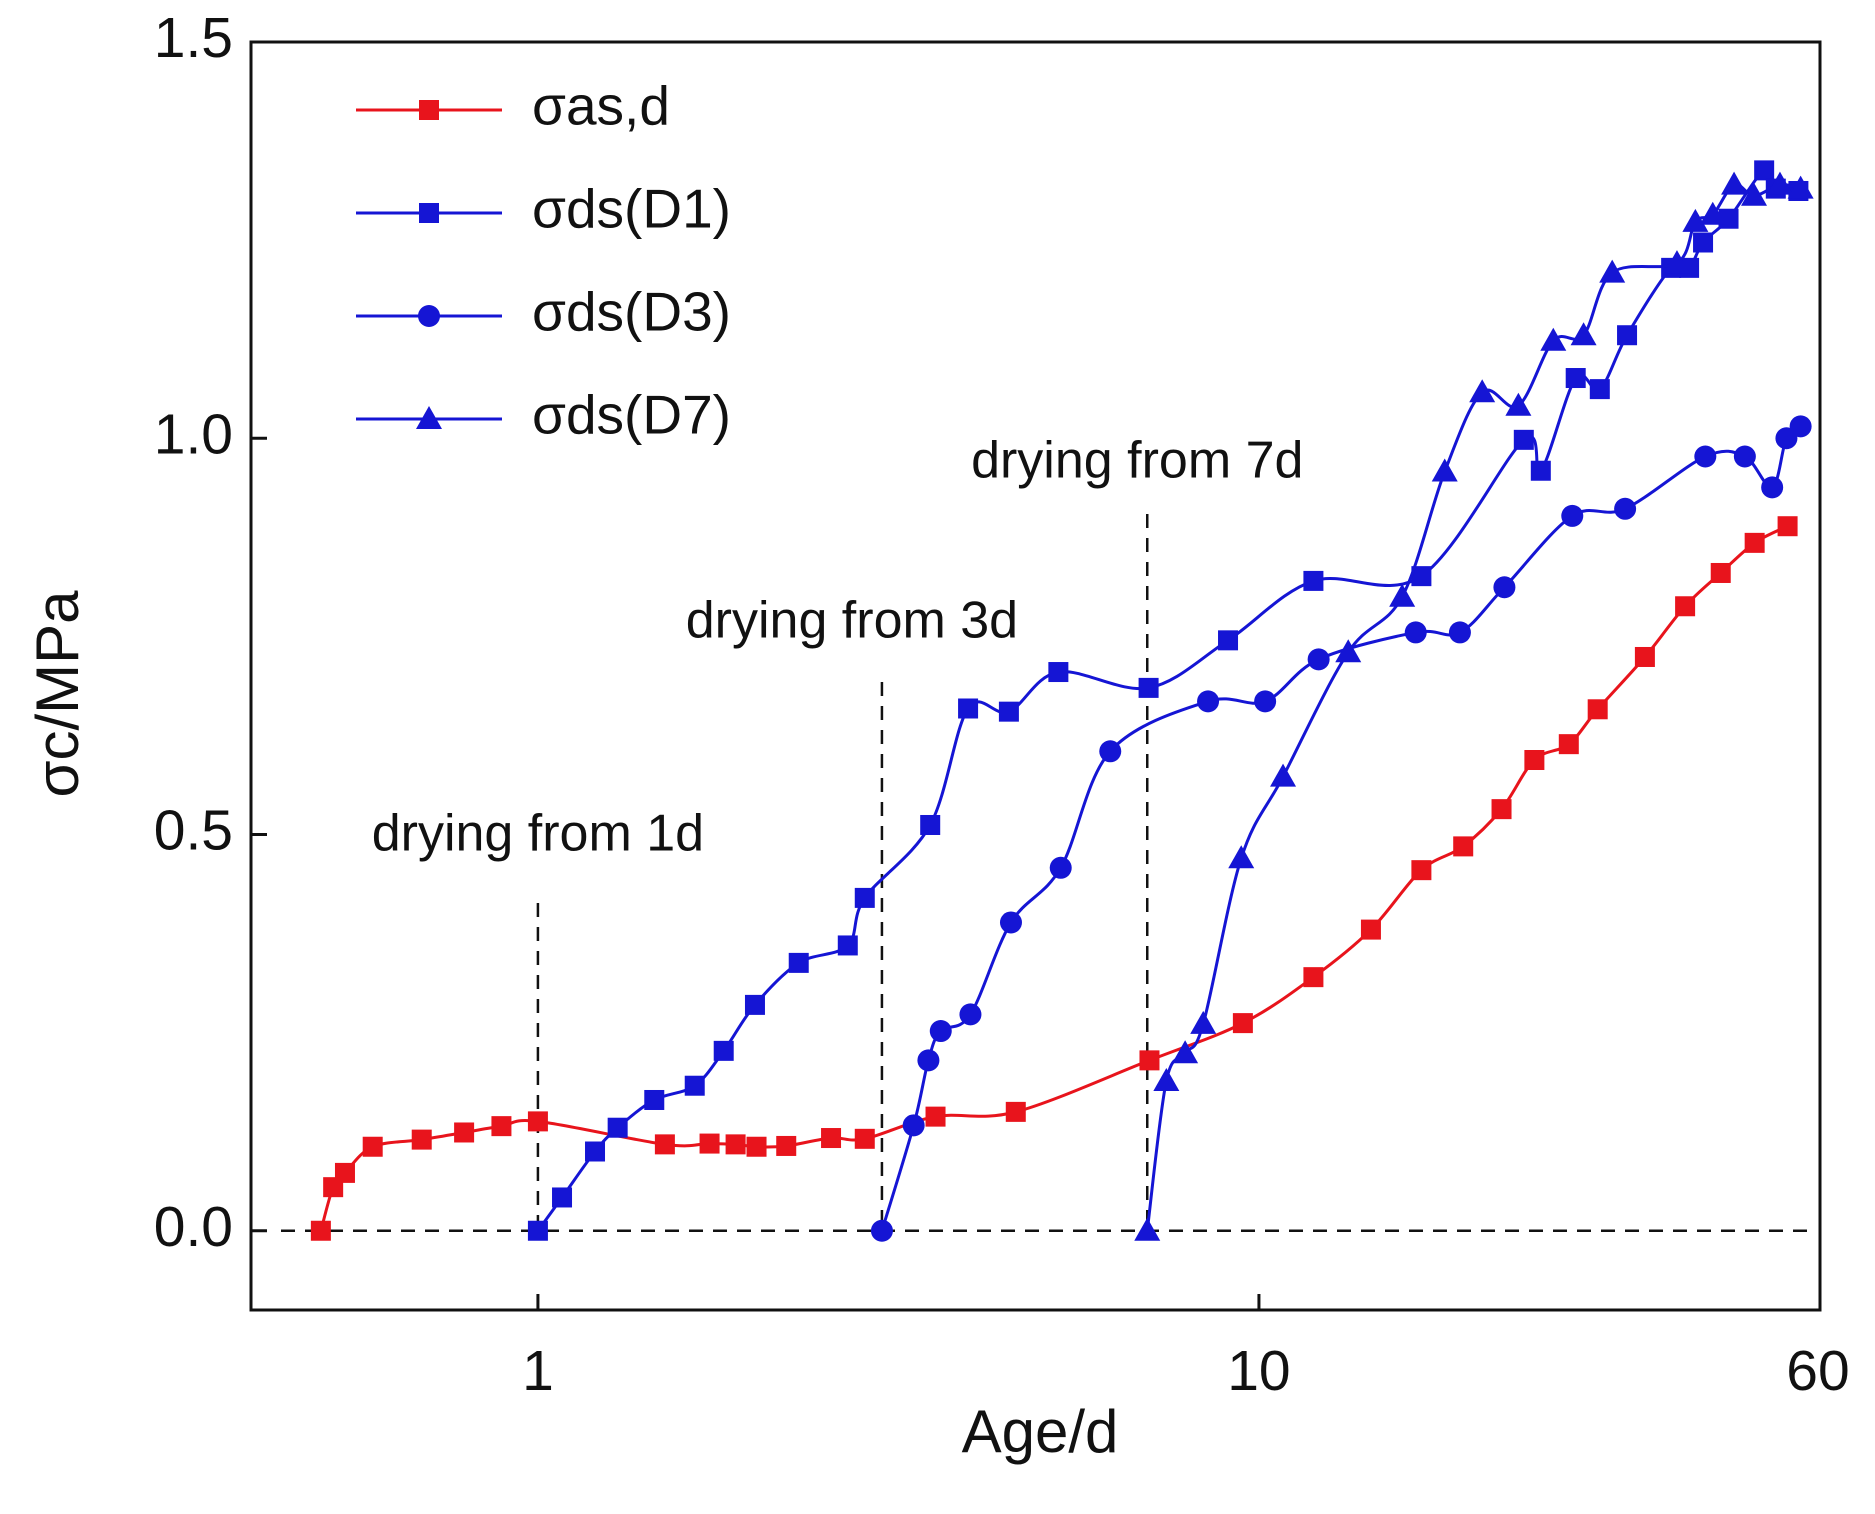 Image resolution: width=1875 pixels, height=1514 pixels. Describe the element at coordinates (1040, 1431) in the screenshot. I see `x-axis-label: Age/d` at that location.